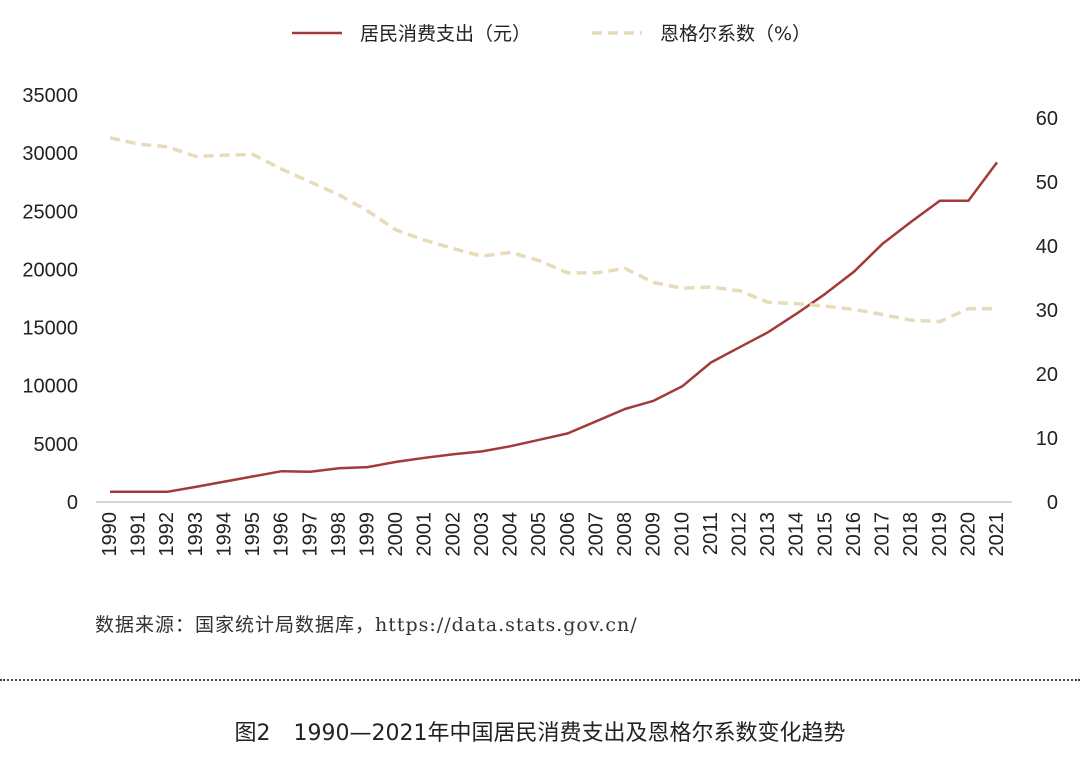 The height and width of the screenshot is (770, 1080). Describe the element at coordinates (139, 534) in the screenshot. I see `x-tick-label: 1991` at that location.